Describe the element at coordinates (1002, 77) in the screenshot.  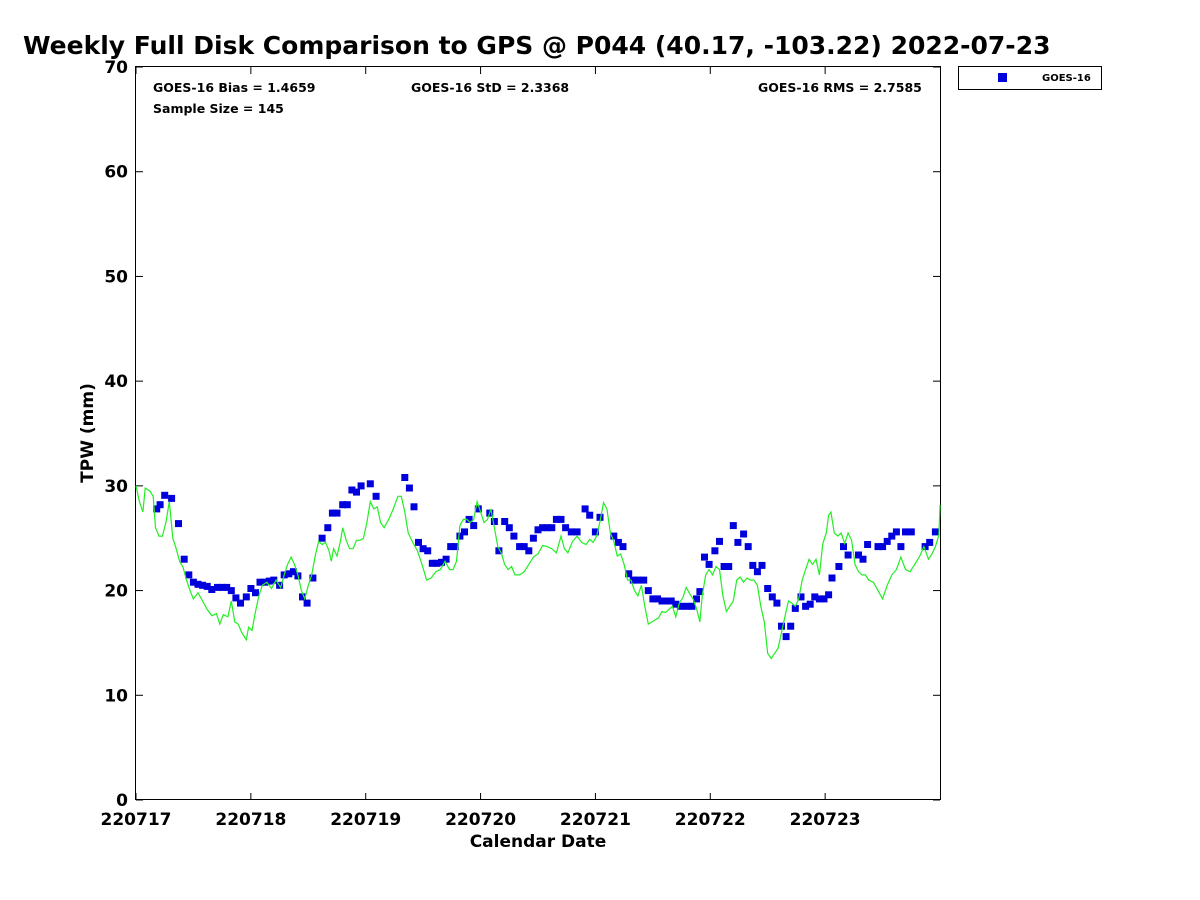
I see `legend-marker` at that location.